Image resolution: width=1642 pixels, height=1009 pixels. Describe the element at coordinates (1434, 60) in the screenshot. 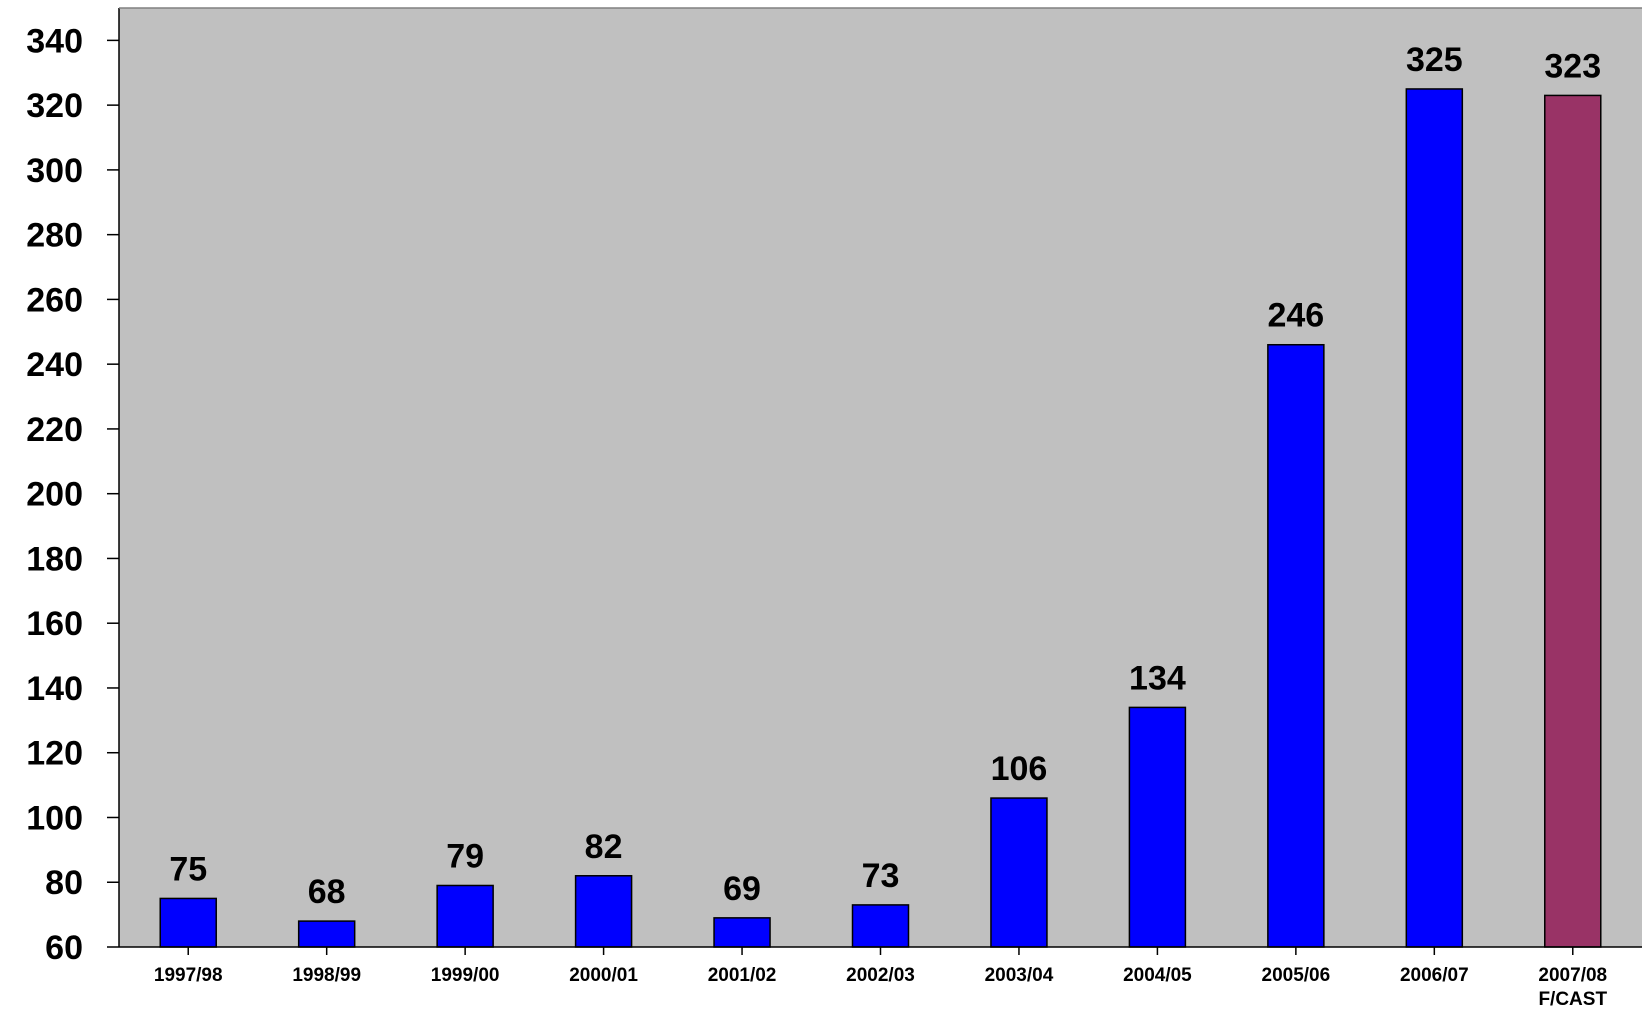

I see `data-label: 325` at that location.